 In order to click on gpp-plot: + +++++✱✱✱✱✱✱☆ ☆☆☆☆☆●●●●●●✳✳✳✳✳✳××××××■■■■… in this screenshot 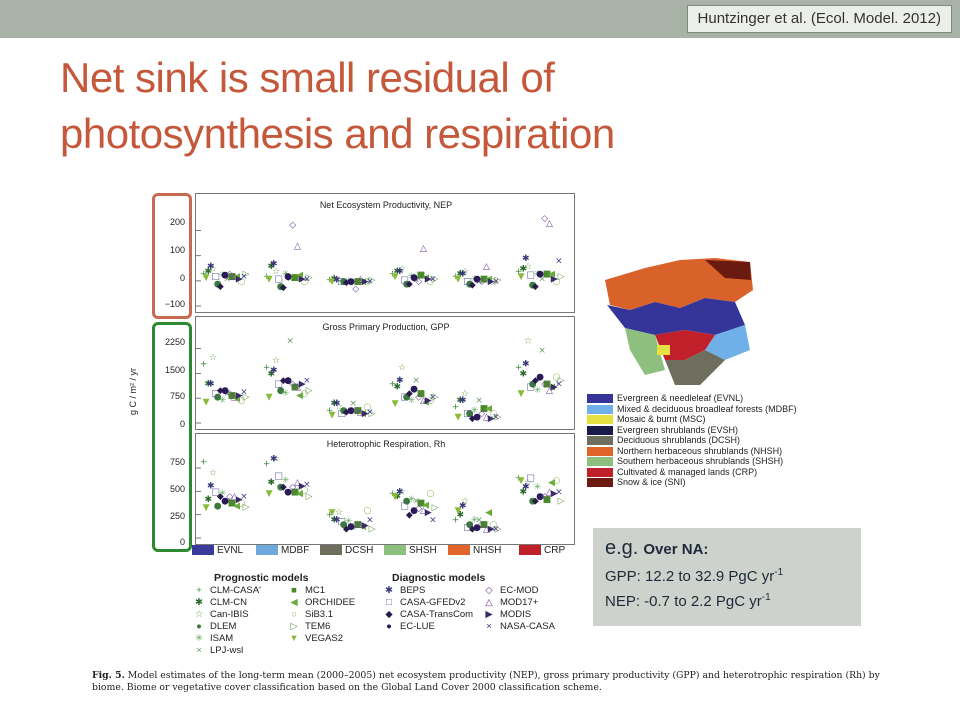, I will do `click(380, 380)`.